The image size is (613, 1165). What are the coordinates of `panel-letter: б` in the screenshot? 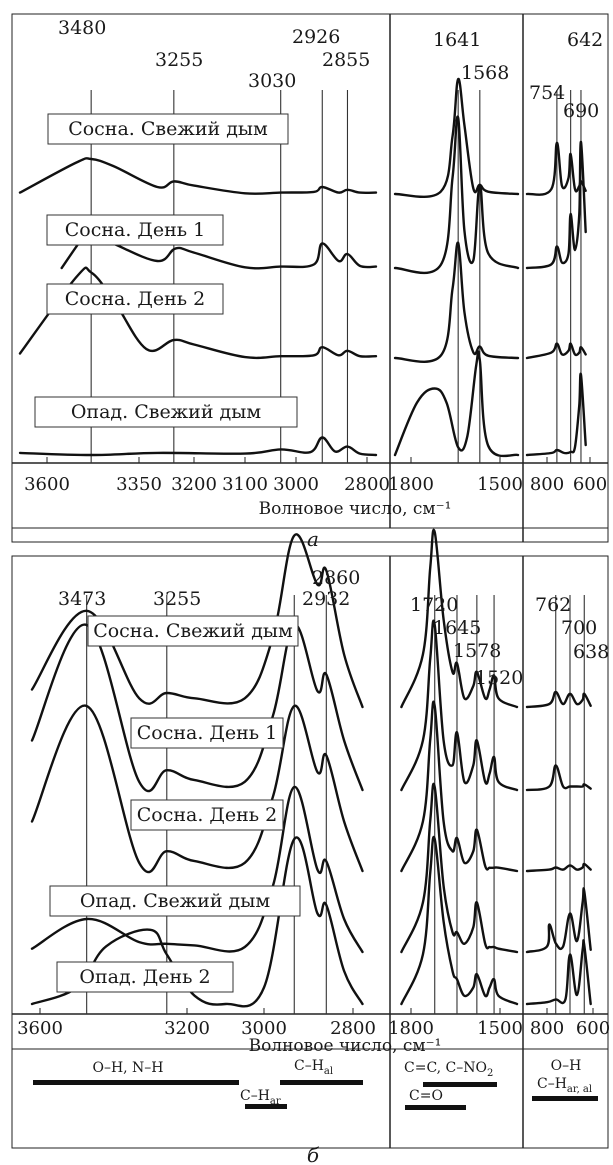 It's located at (313, 1154).